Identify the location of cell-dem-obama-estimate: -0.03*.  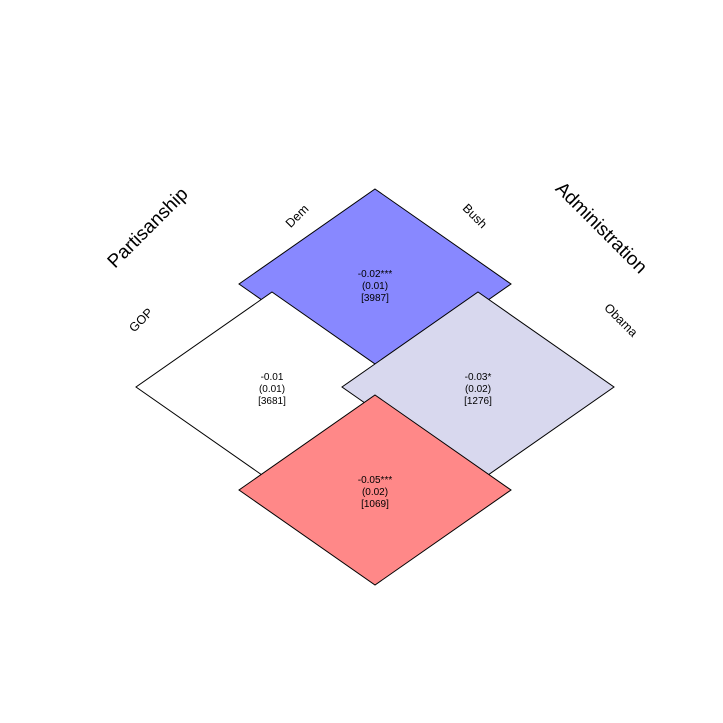
(478, 377).